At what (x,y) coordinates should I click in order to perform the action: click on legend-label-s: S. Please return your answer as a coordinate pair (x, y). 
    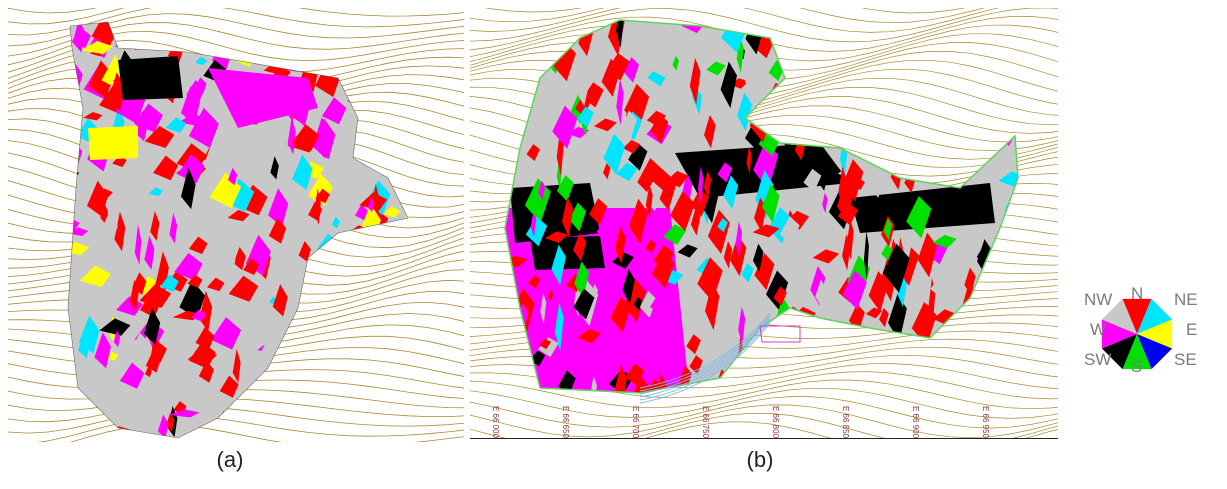
    Looking at the image, I should click on (1137, 366).